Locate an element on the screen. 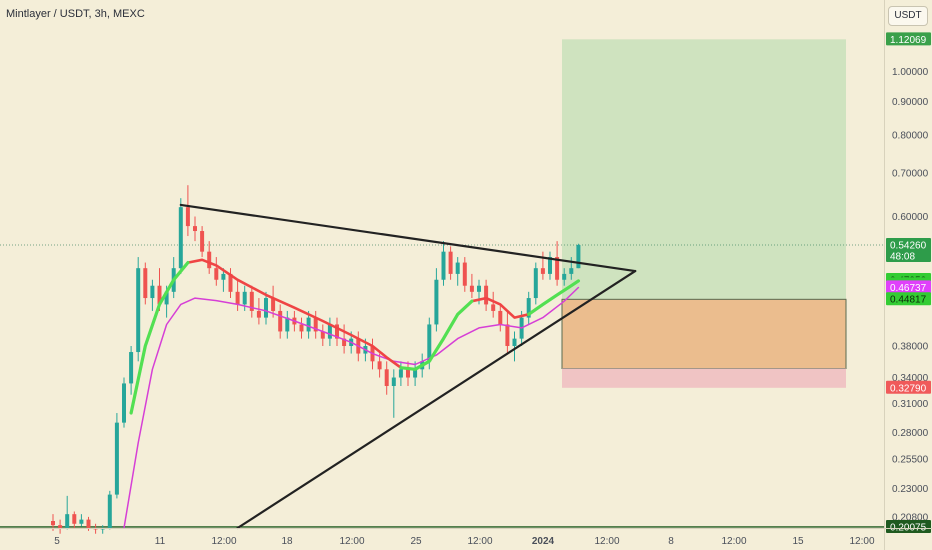  x-tick-label: 5 is located at coordinates (57, 541).